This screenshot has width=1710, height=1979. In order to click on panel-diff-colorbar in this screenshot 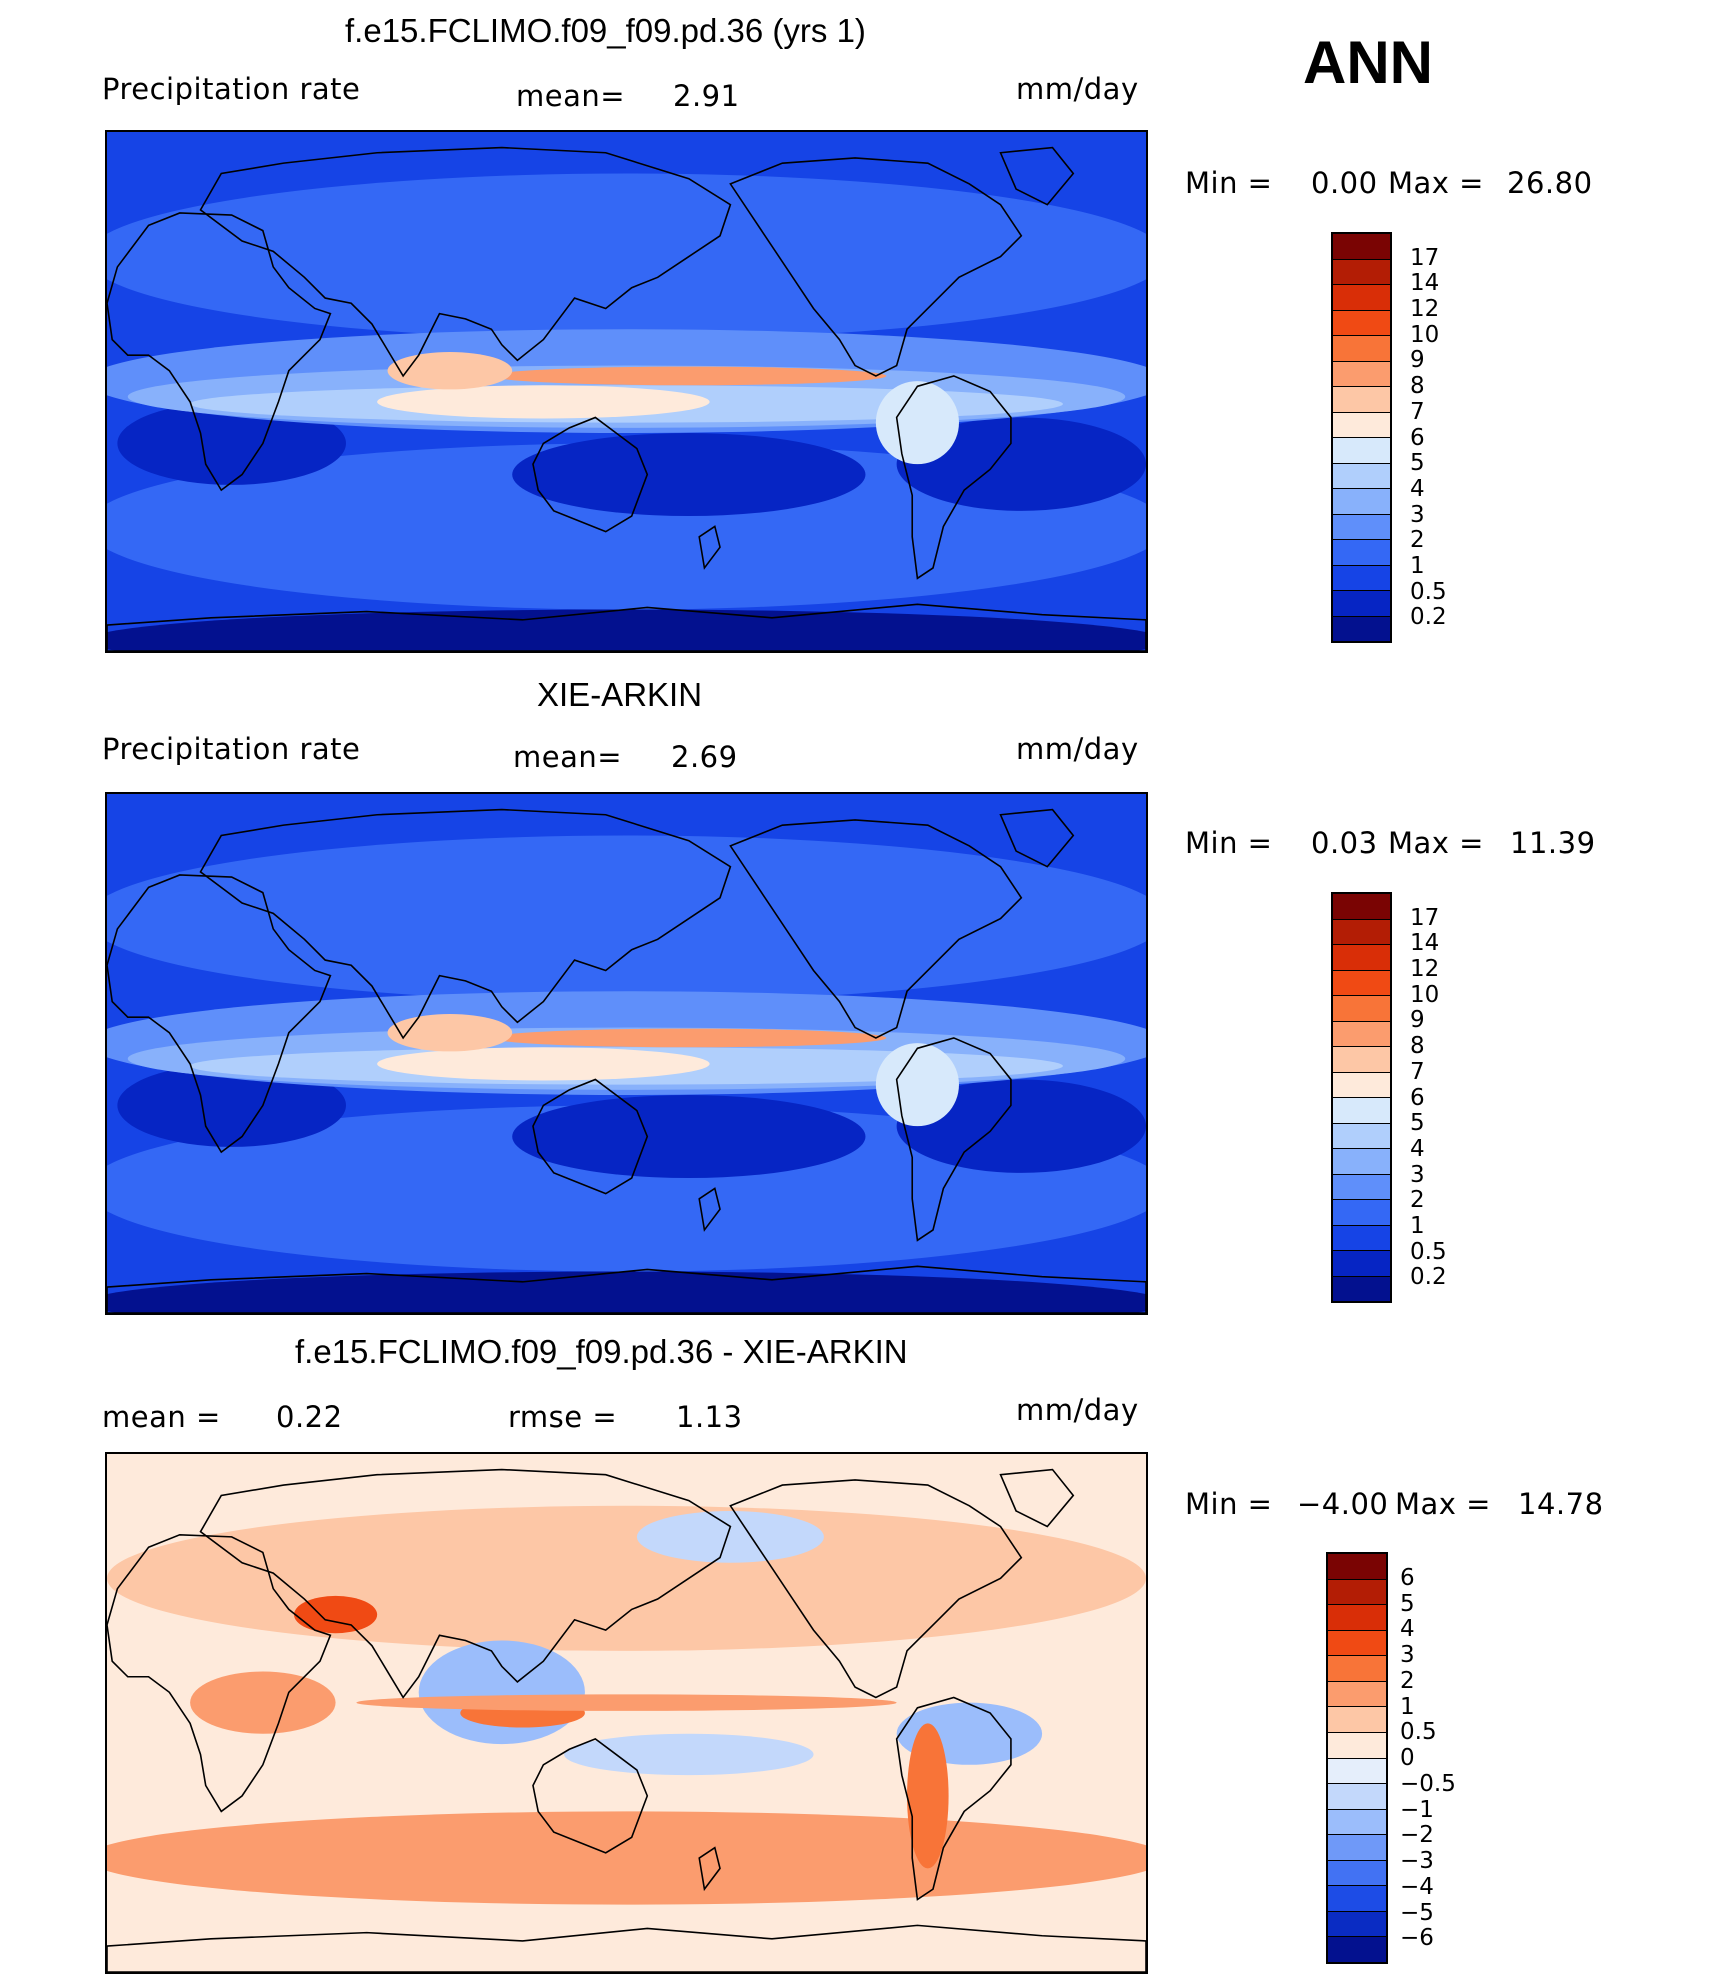, I will do `click(1357, 1758)`.